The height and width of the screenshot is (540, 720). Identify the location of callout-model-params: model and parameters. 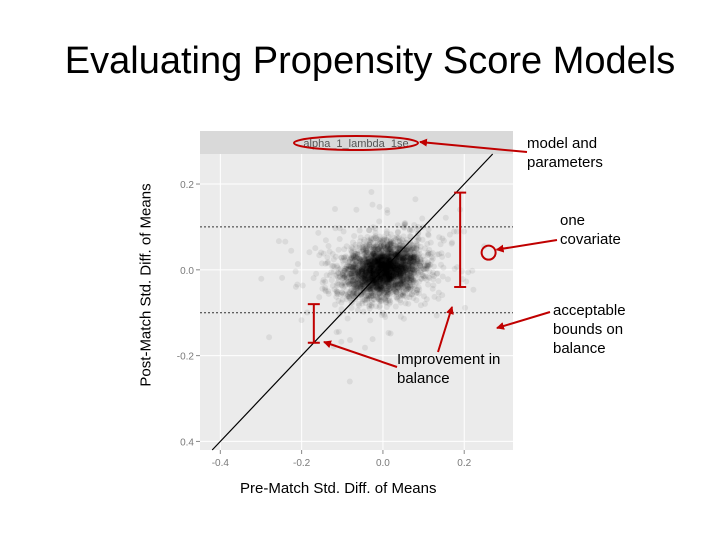
(565, 153).